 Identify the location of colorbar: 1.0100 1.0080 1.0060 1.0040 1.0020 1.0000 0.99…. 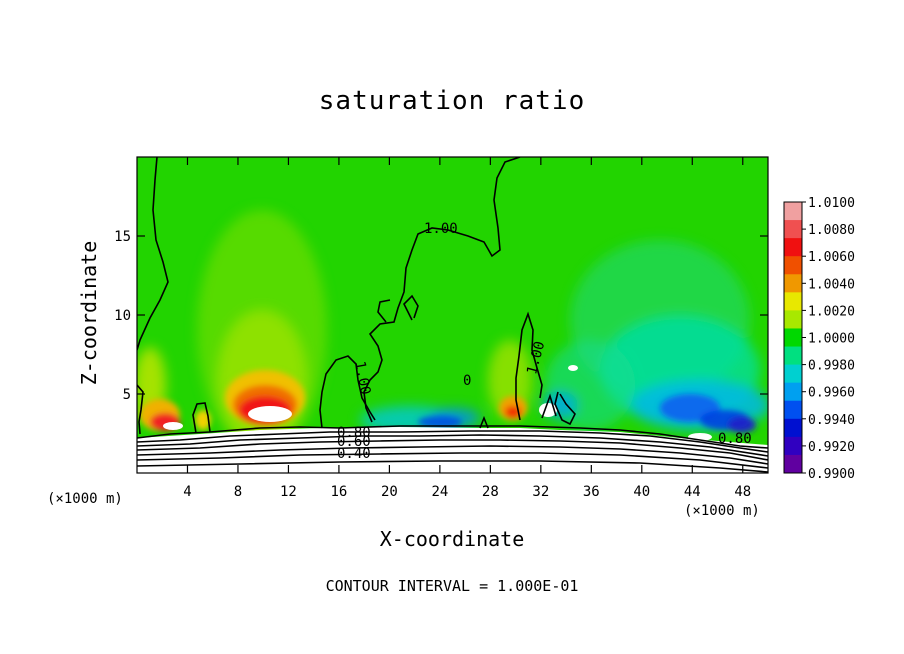
(819, 339).